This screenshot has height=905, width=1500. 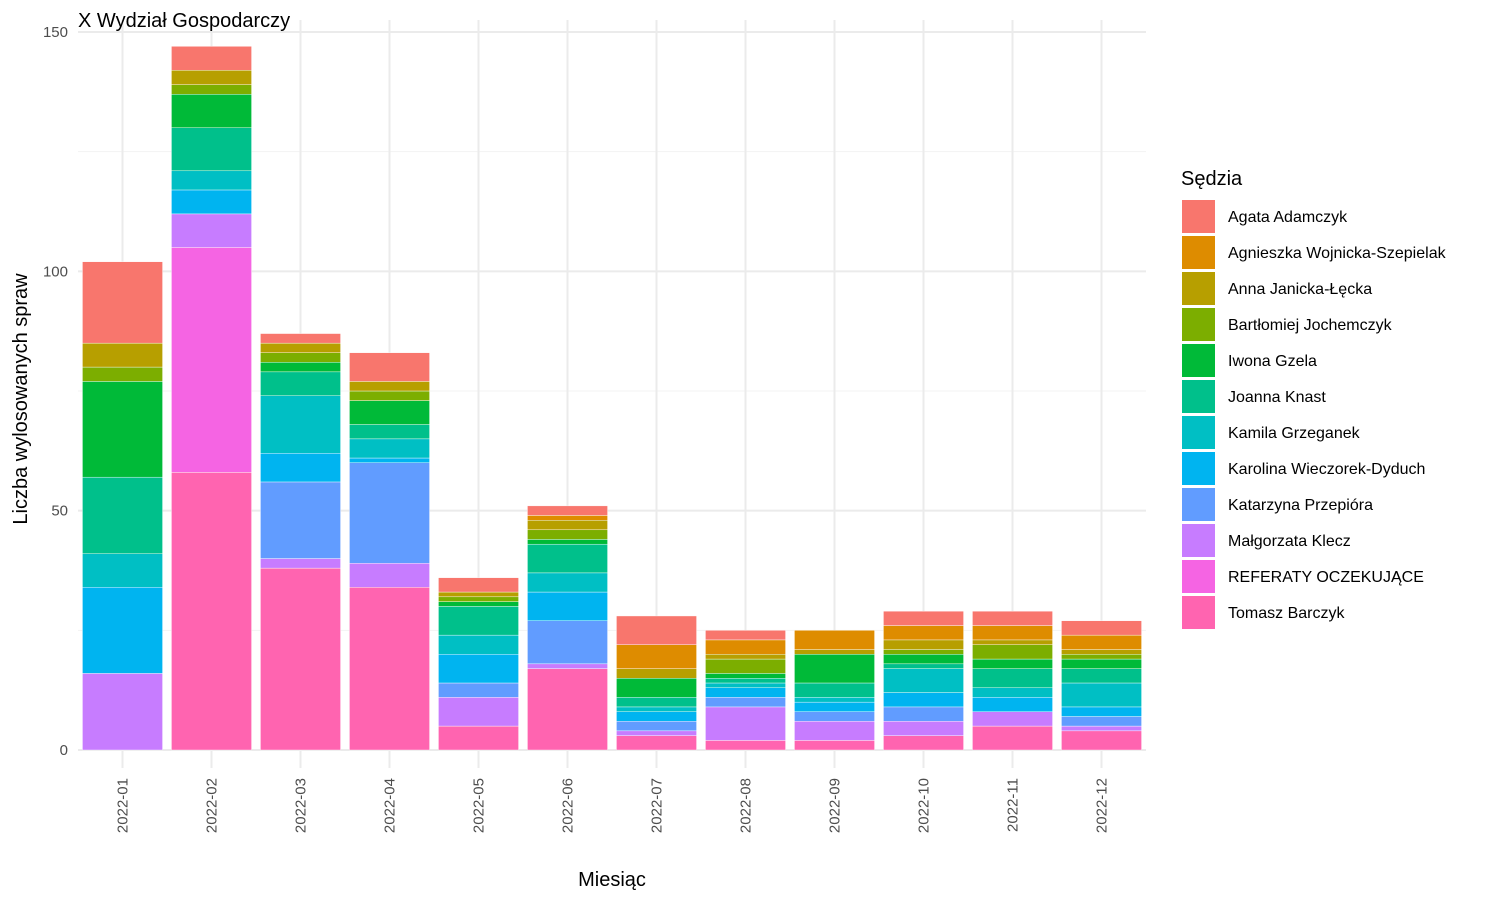 I want to click on x-tick-label: 2022-09, so click(x=835, y=805).